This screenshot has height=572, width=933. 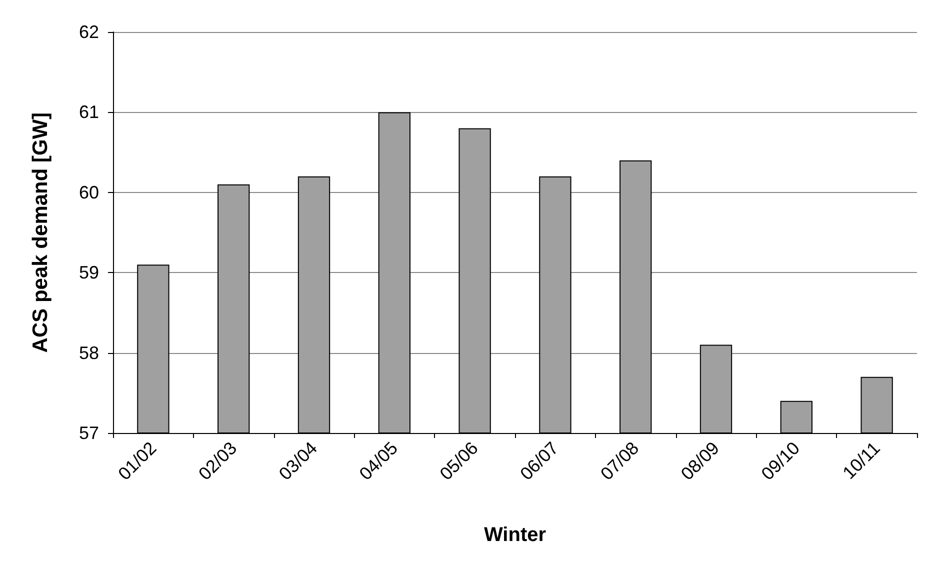 What do you see at coordinates (88, 32) in the screenshot?
I see `y-tick-label: 62` at bounding box center [88, 32].